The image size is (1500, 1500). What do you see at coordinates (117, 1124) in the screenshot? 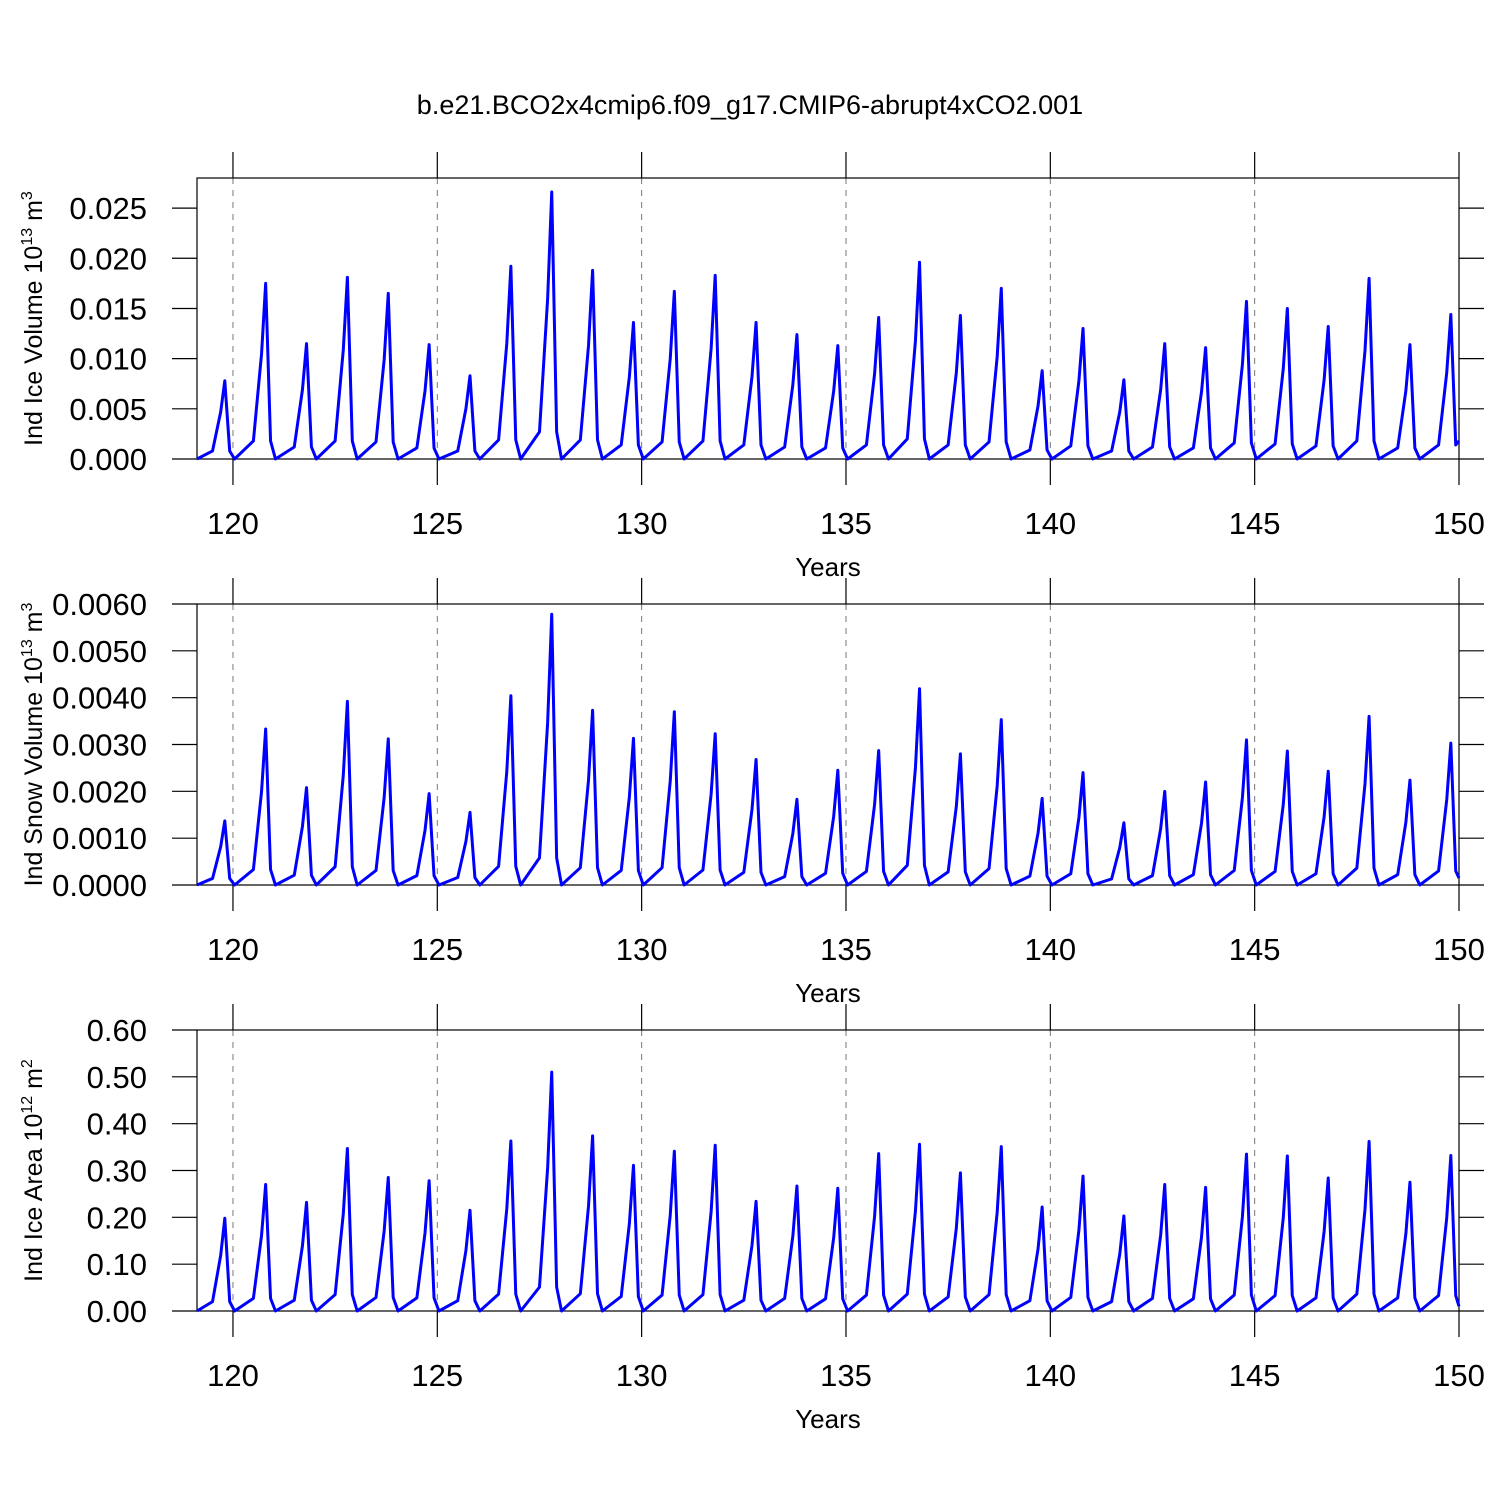
I see `y-tick-label: 0.40` at bounding box center [117, 1124].